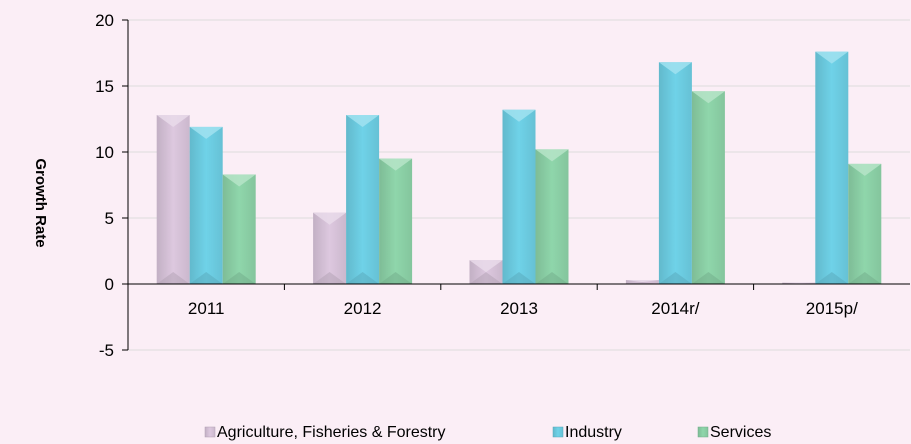 Image resolution: width=911 pixels, height=444 pixels. Describe the element at coordinates (206, 308) in the screenshot. I see `x-tick-label: 2011` at that location.